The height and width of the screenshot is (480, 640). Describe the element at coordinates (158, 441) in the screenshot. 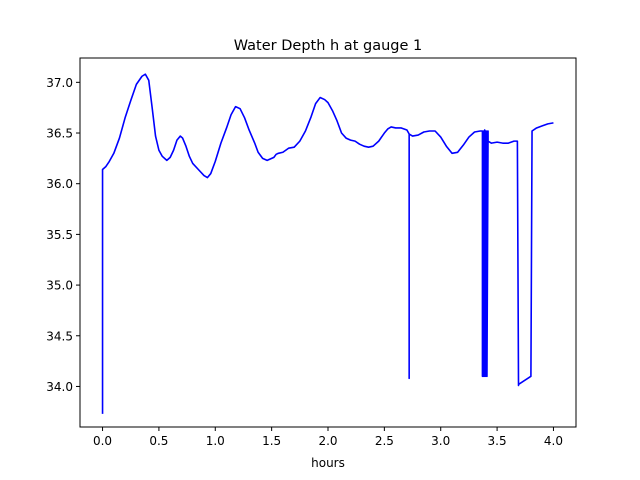

I see `x-tick-label: 0.5` at that location.